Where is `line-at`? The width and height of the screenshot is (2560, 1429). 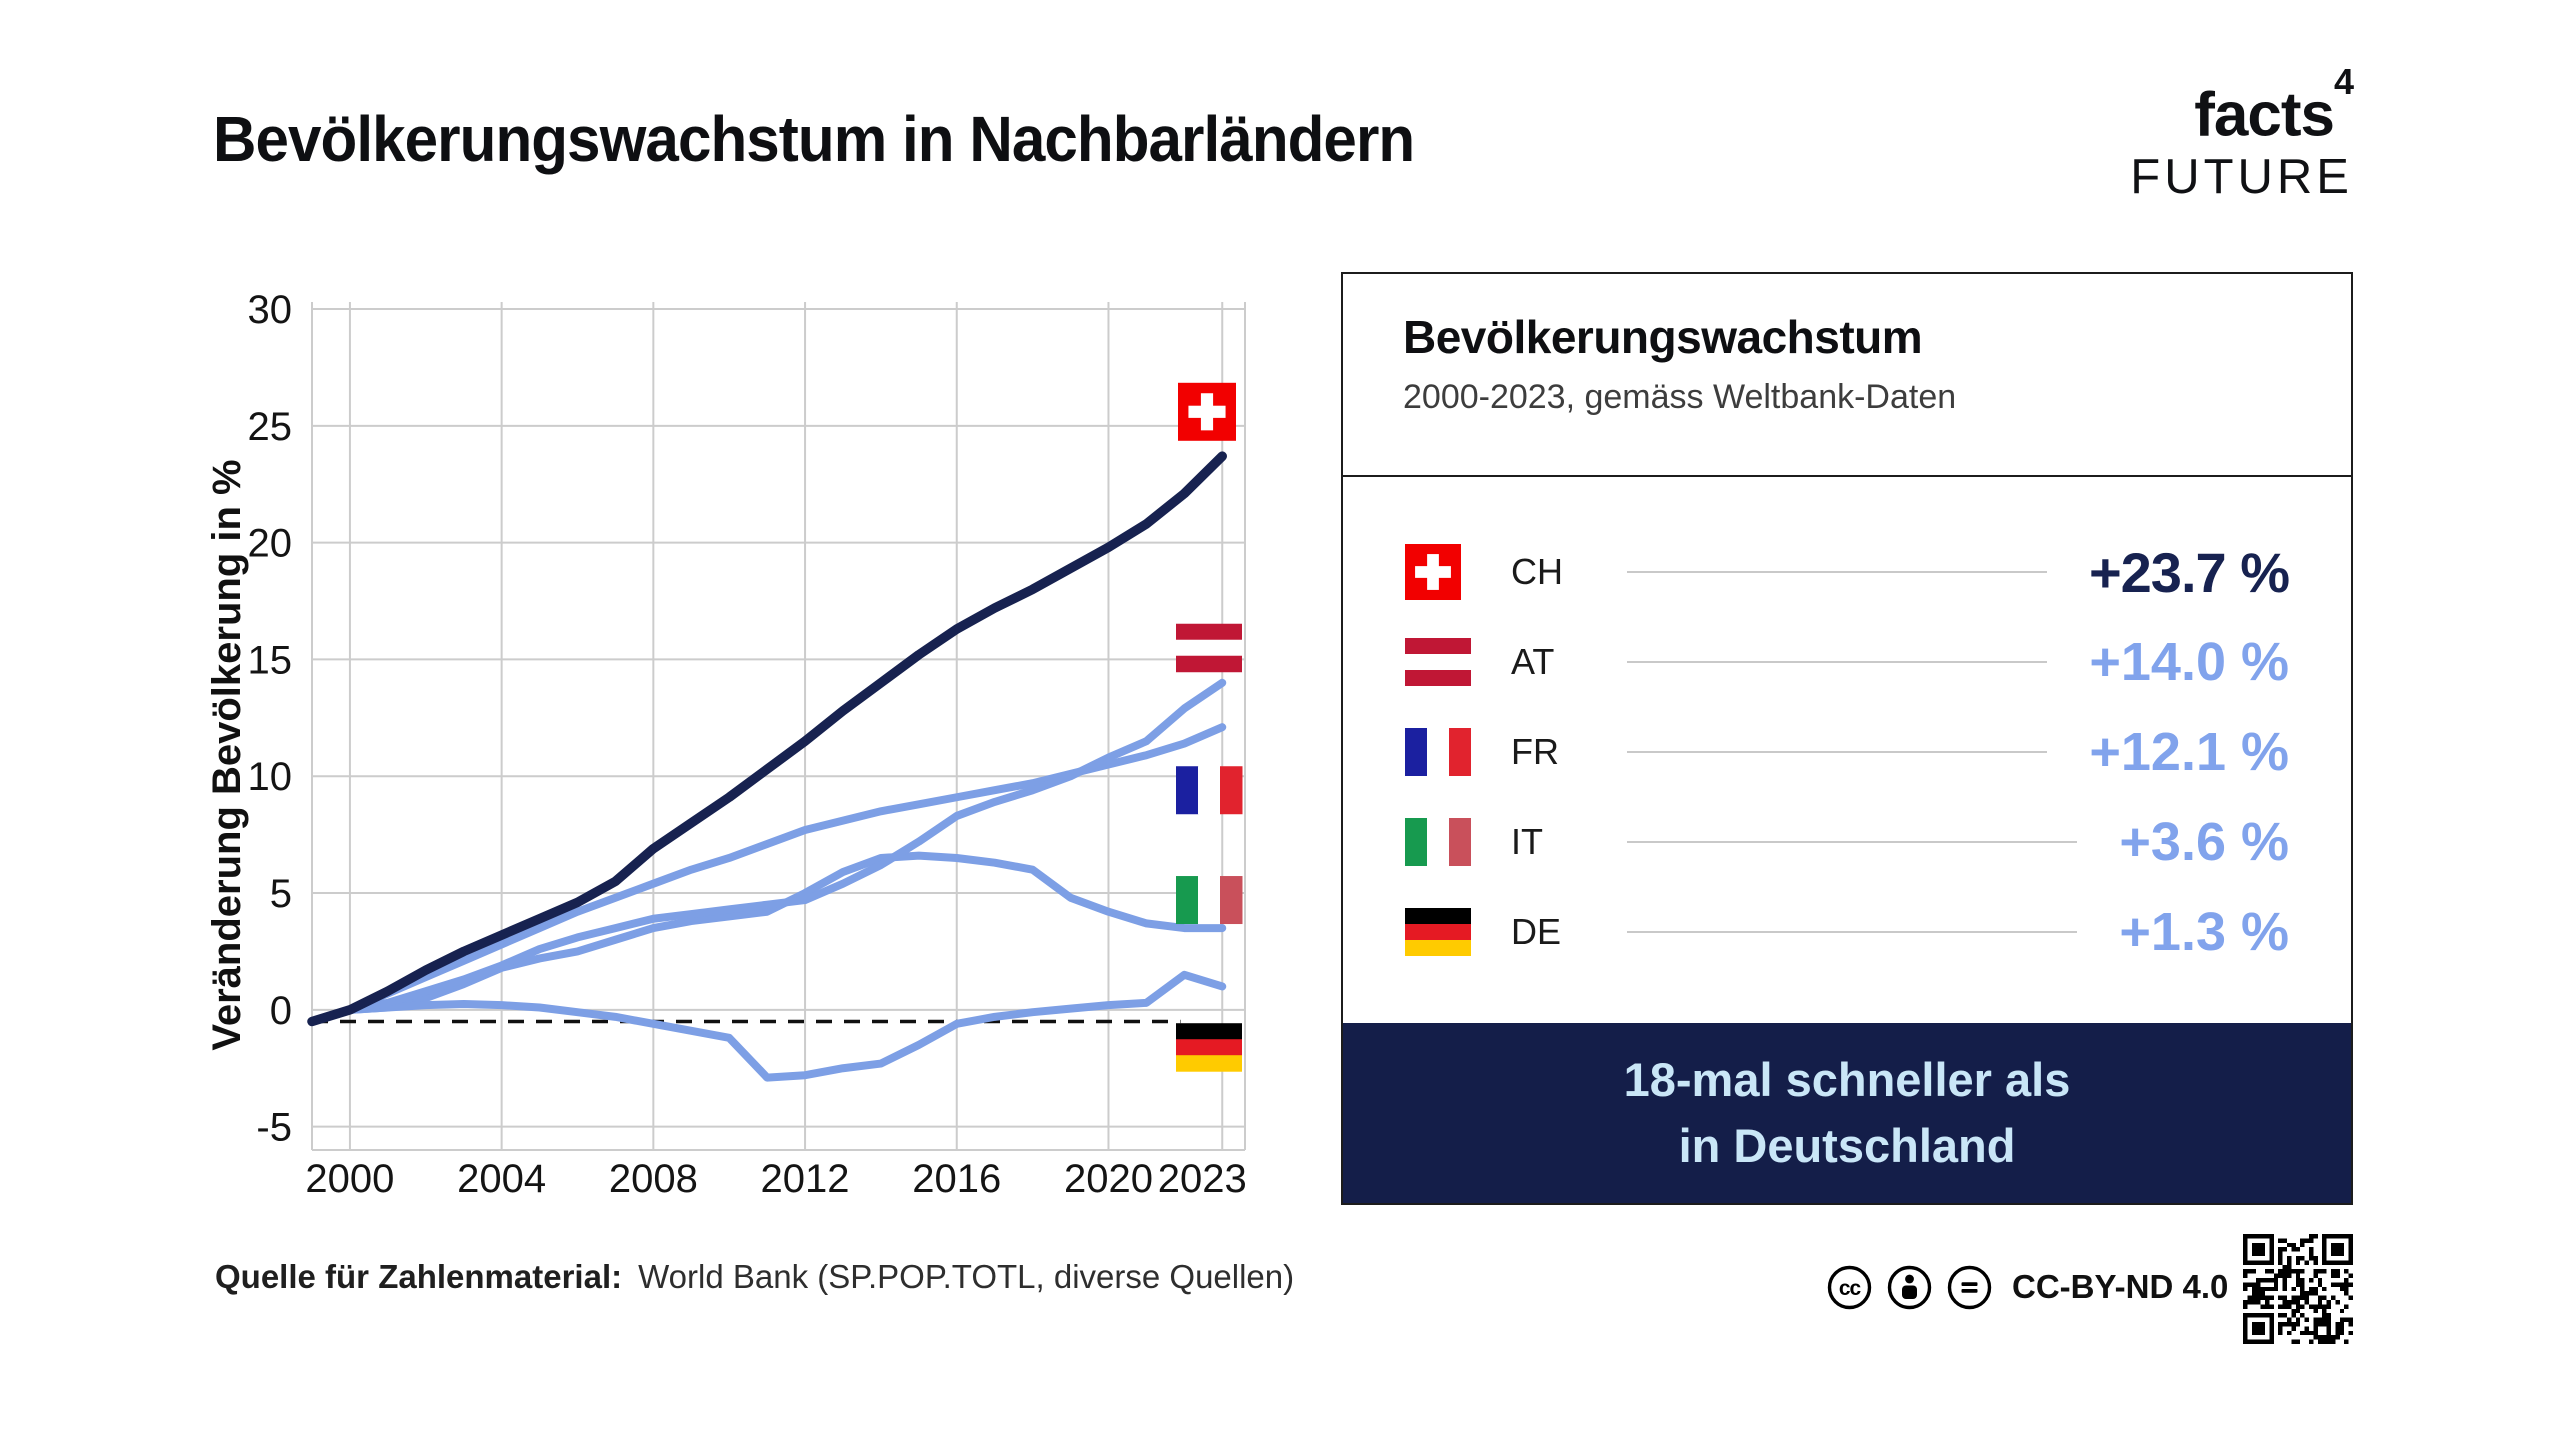 line-at is located at coordinates (767, 852).